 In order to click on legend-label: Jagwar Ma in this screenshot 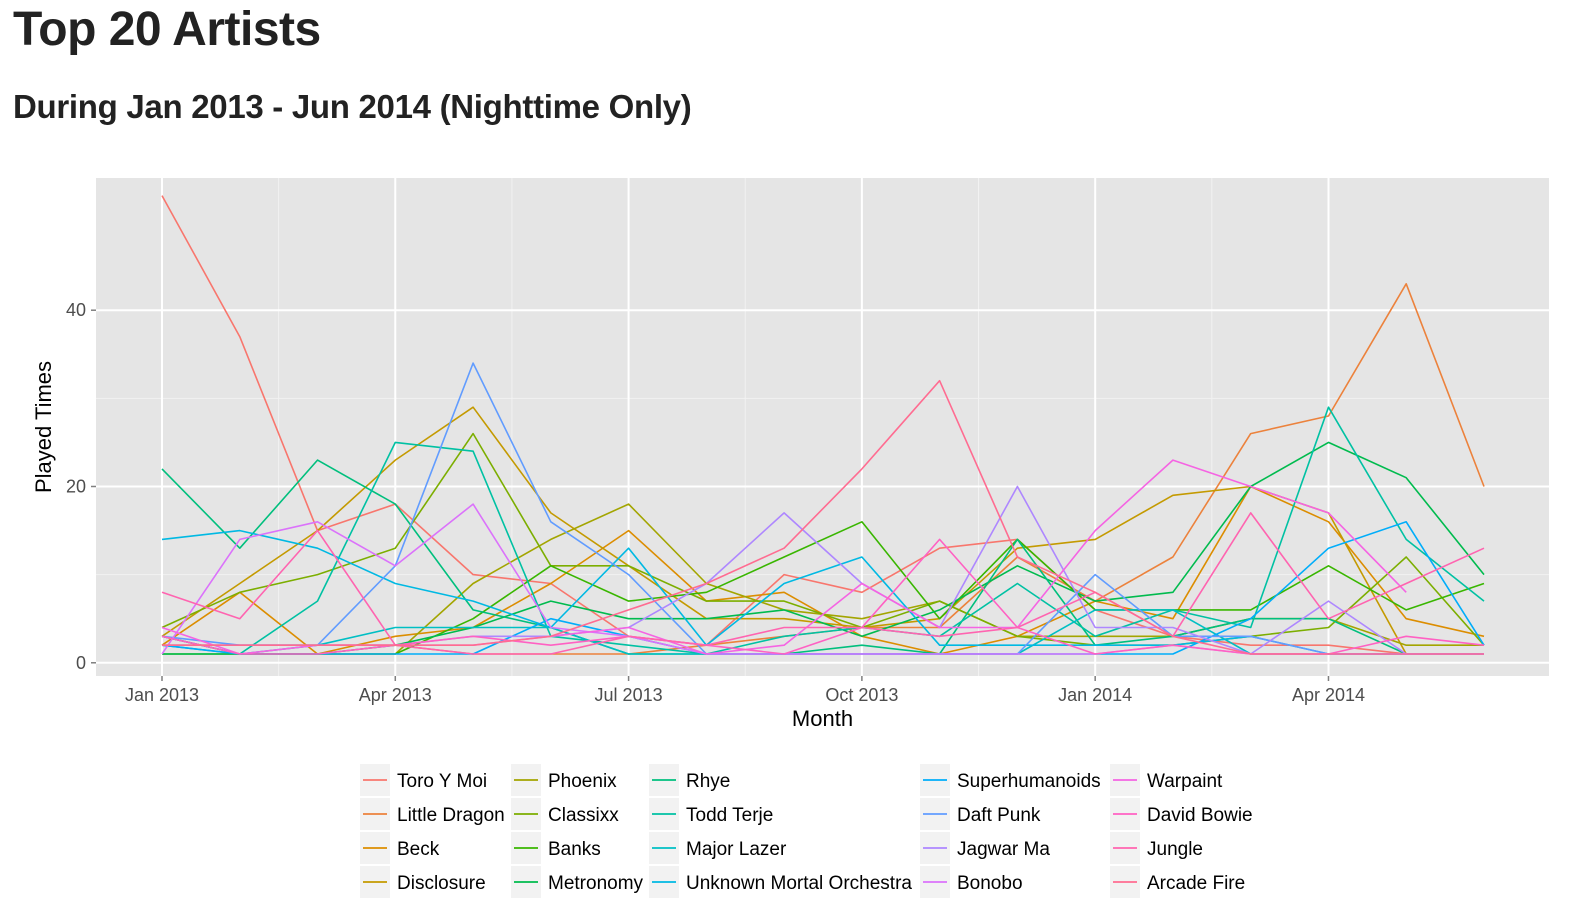, I will do `click(1003, 849)`.